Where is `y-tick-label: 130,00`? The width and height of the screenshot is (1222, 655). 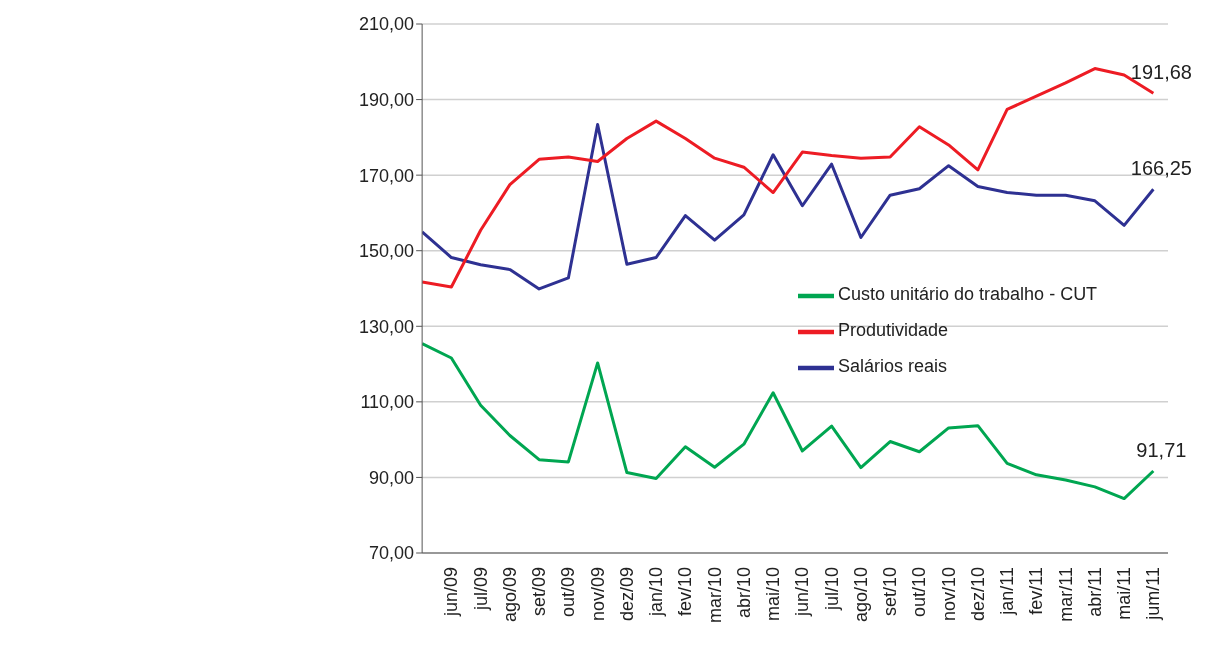 y-tick-label: 130,00 is located at coordinates (387, 326).